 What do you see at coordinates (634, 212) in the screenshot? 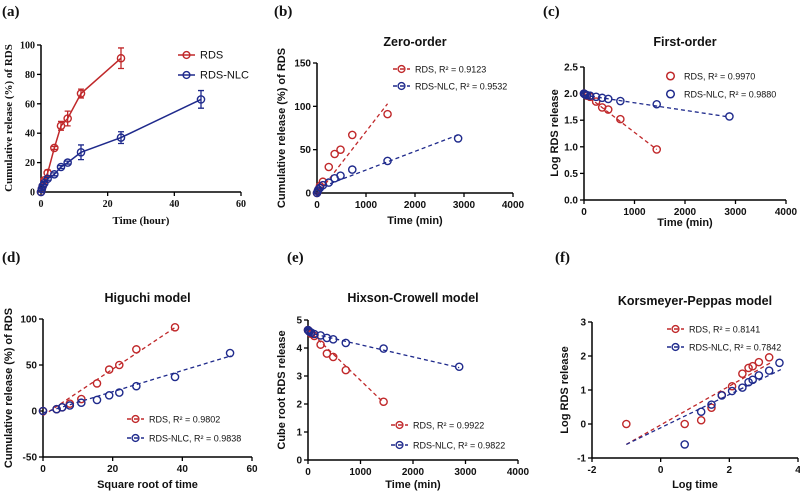
I see `x-tick-label: 1000` at bounding box center [634, 212].